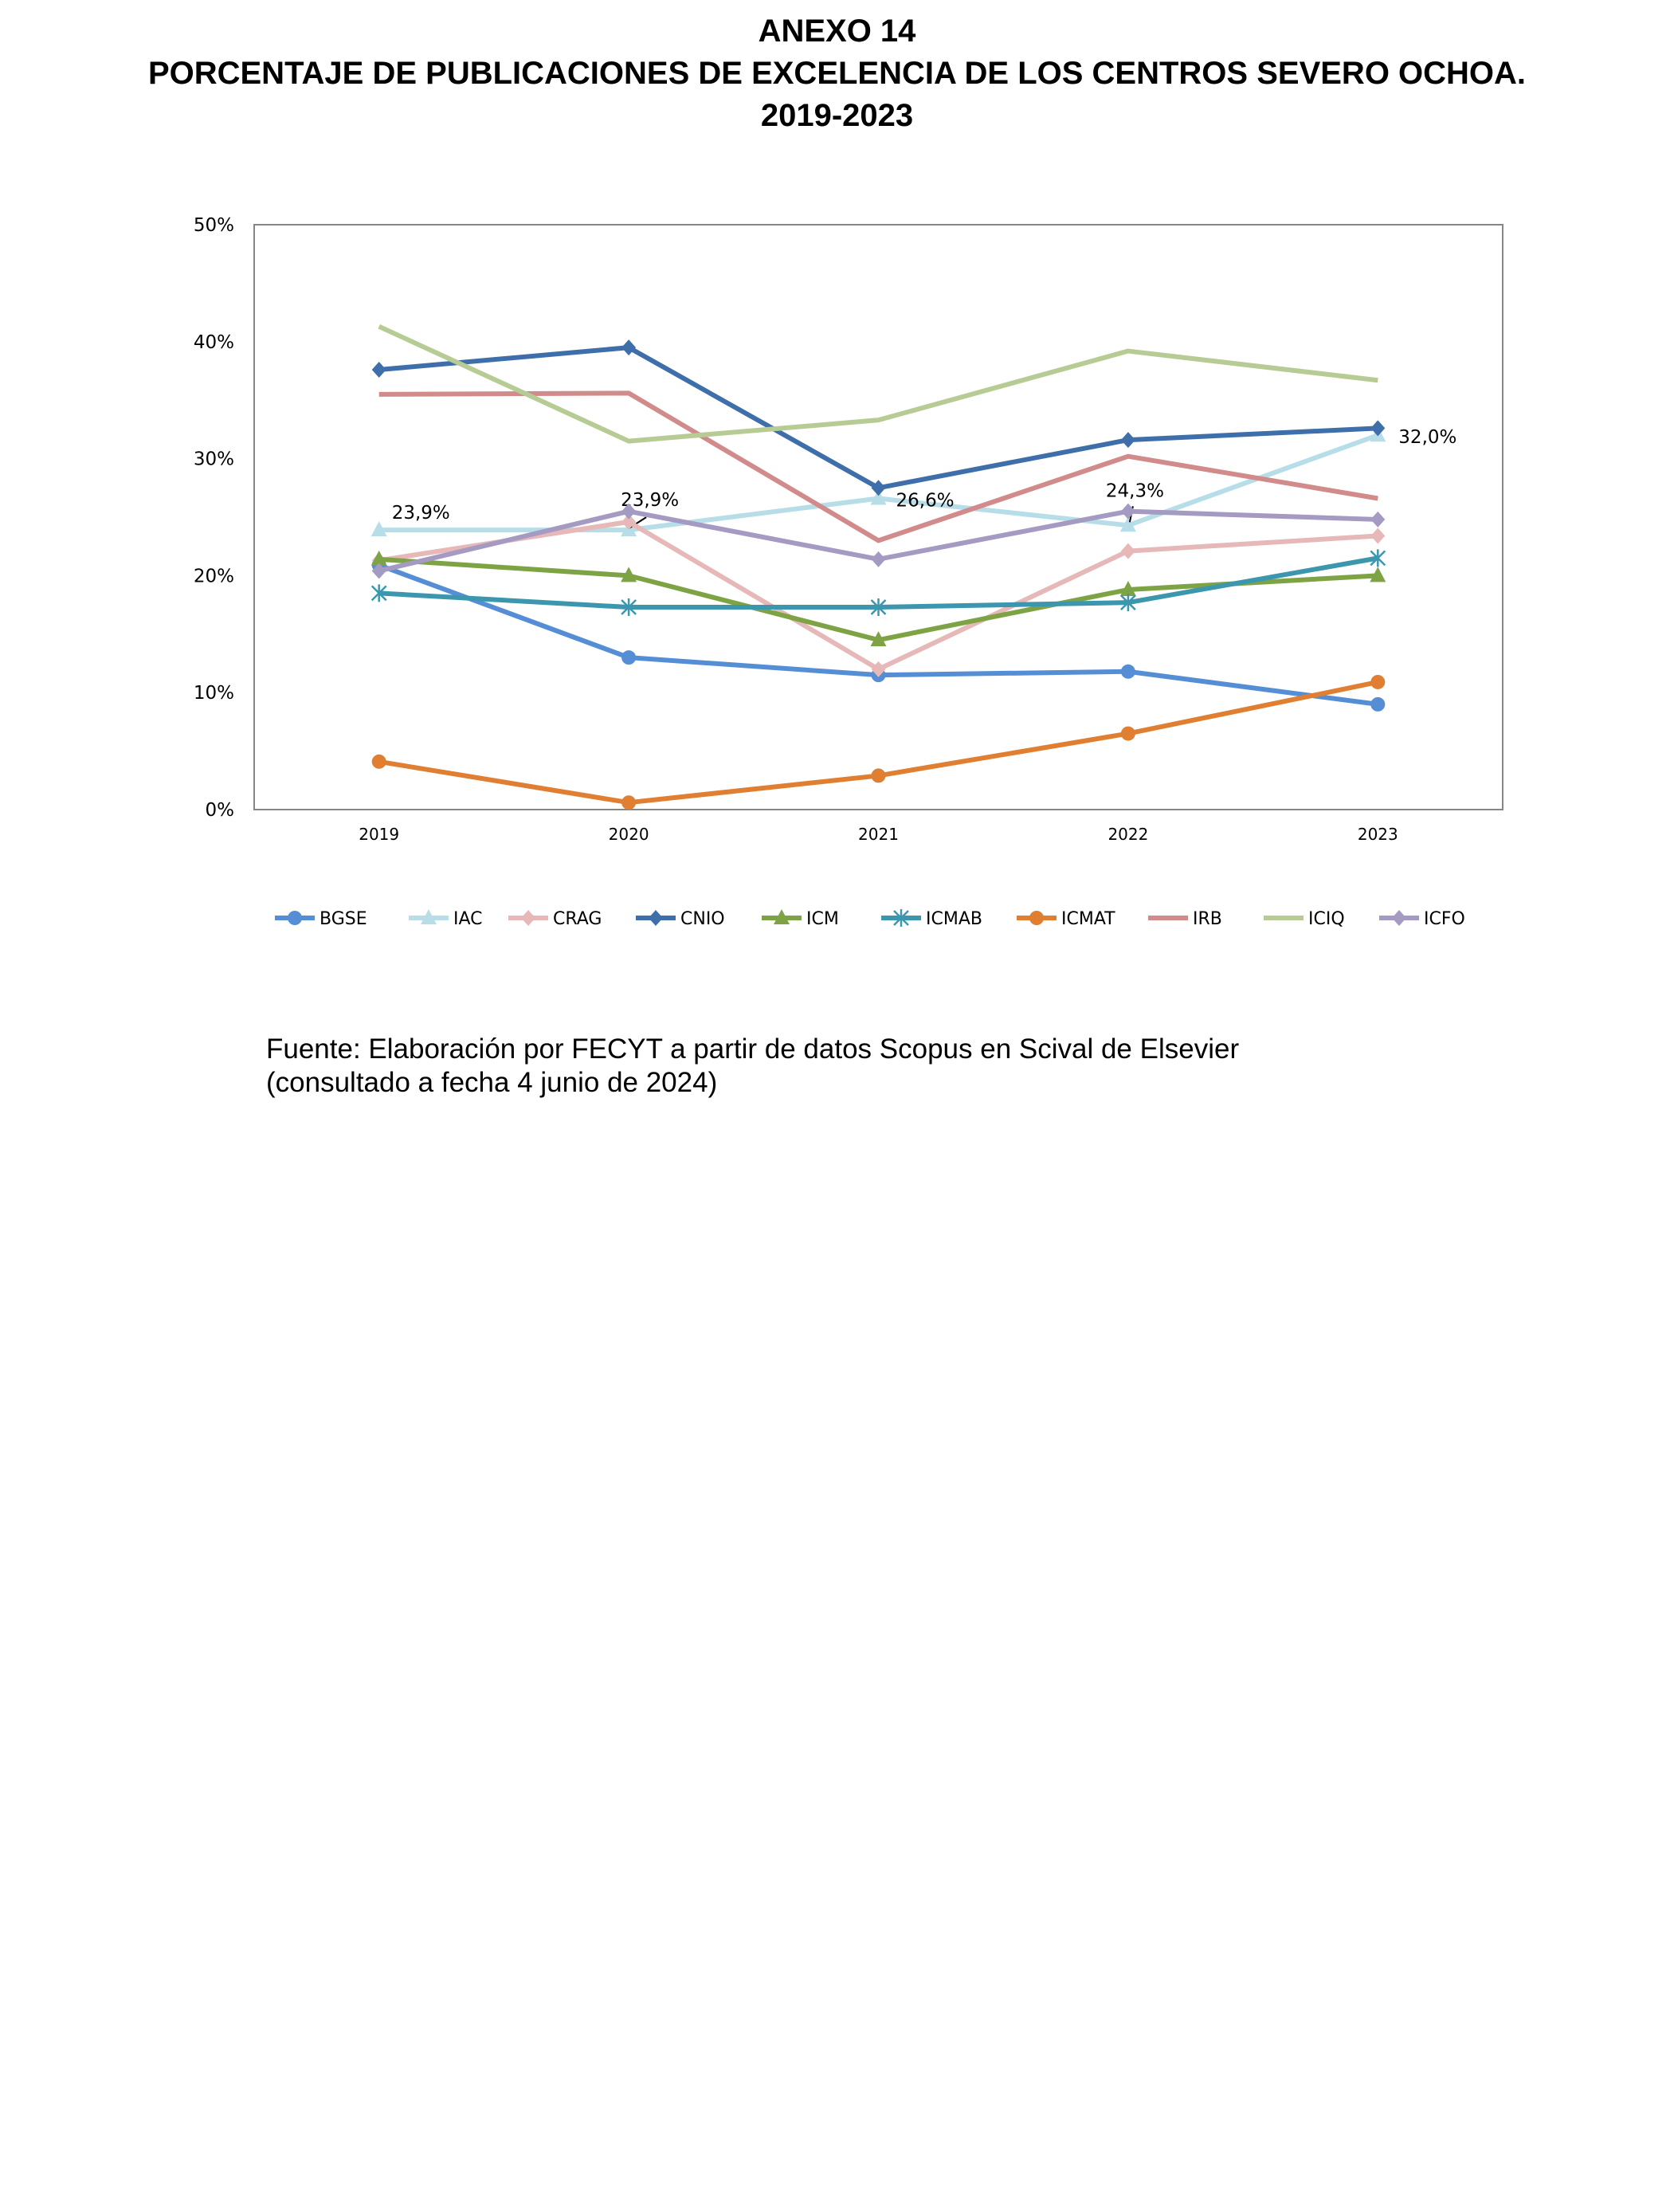 Image resolution: width=1674 pixels, height=2212 pixels. What do you see at coordinates (879, 834) in the screenshot?
I see `x-tick-label: 2021` at bounding box center [879, 834].